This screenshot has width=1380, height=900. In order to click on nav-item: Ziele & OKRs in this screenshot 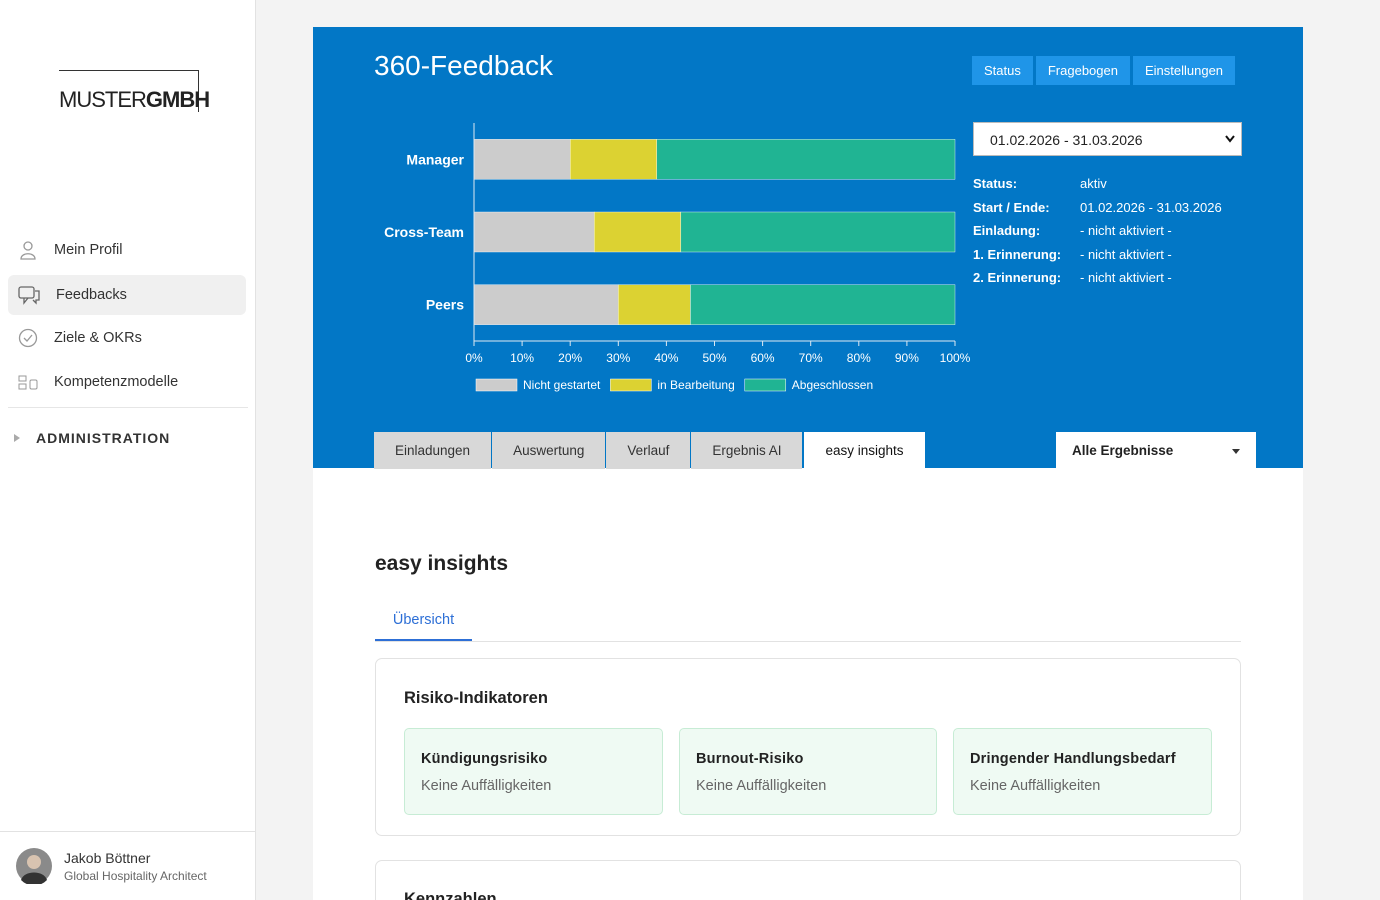, I will do `click(127, 338)`.